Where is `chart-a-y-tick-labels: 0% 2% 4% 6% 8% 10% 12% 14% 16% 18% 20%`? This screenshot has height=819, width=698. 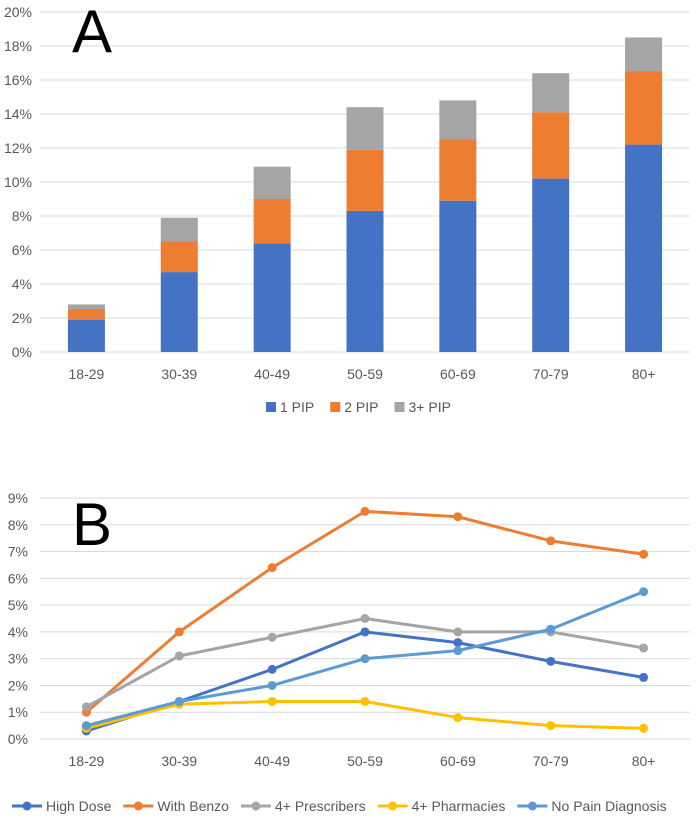 chart-a-y-tick-labels: 0% 2% 4% 6% 8% 10% 12% 14% 16% 18% 20% is located at coordinates (18, 182).